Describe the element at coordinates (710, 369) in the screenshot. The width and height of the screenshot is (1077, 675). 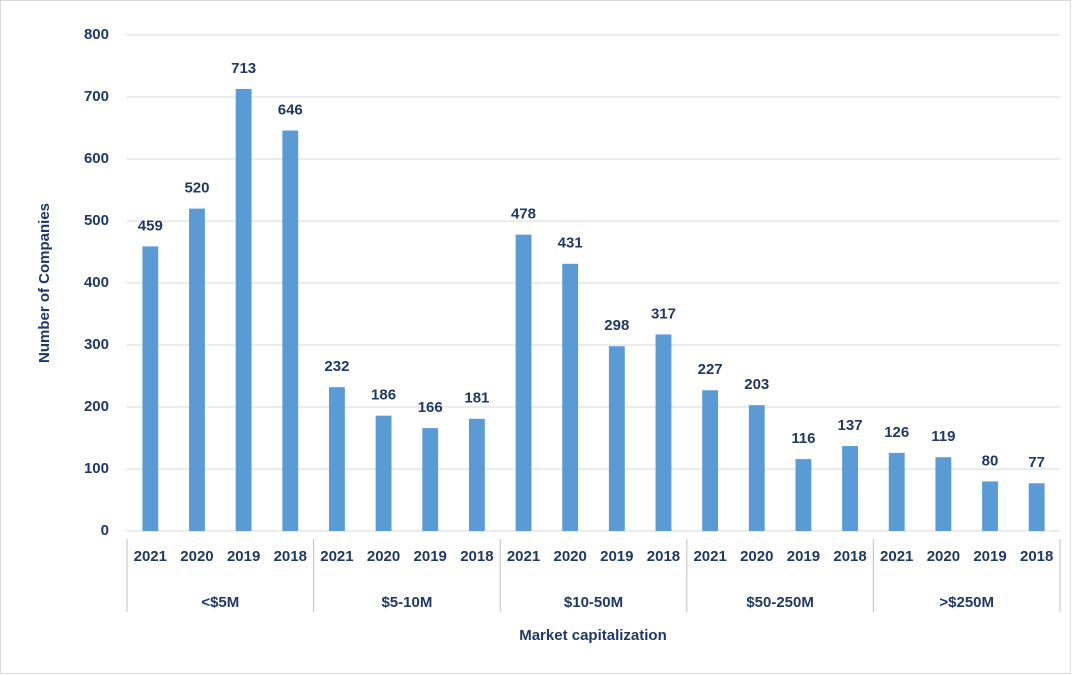
I see `data-label: 227` at that location.